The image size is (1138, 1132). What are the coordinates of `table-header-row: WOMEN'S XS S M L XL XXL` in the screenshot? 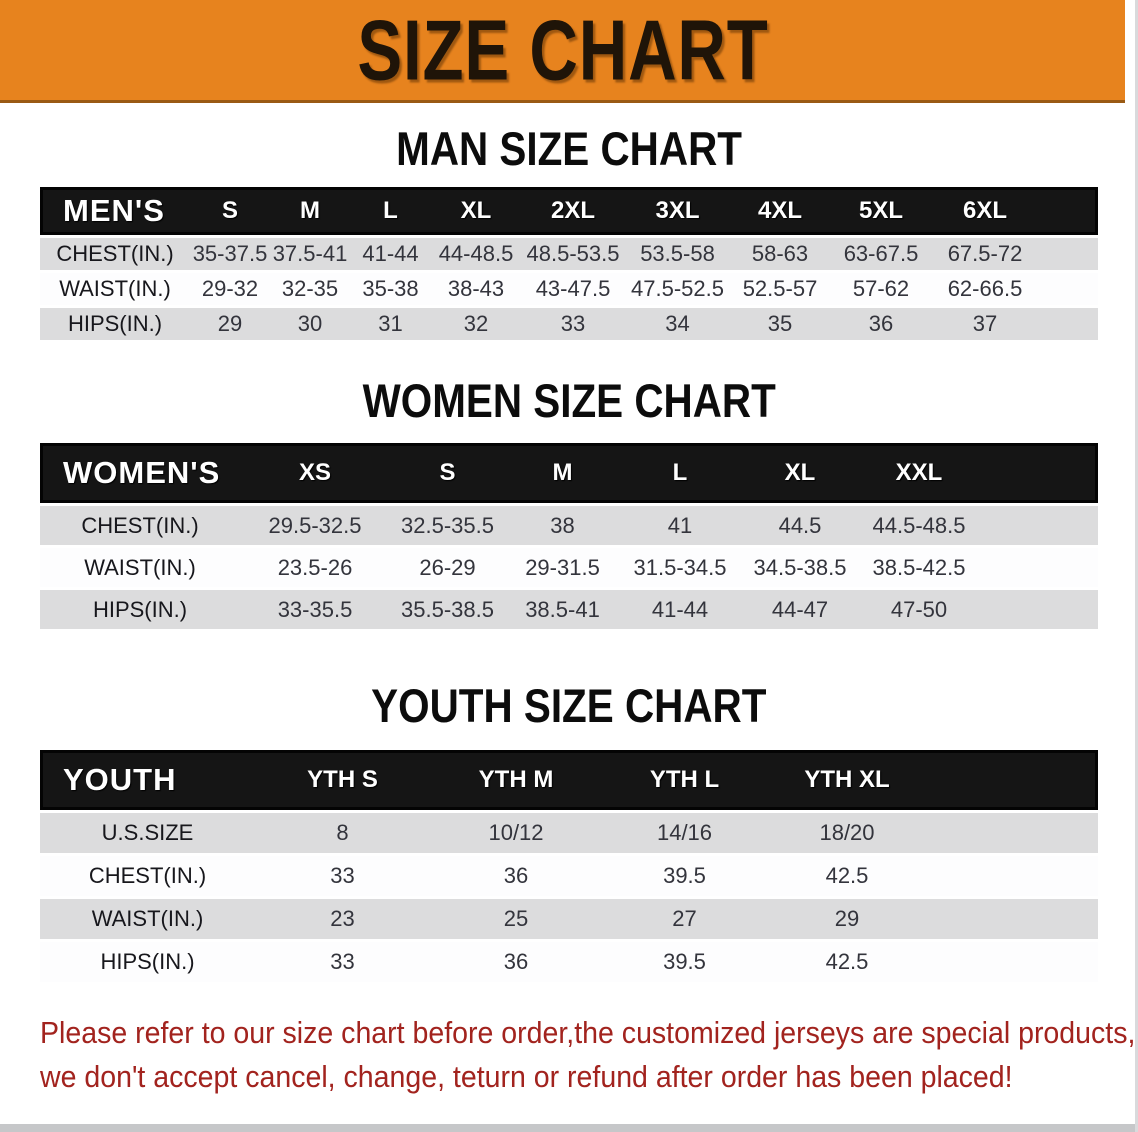 It's located at (569, 473).